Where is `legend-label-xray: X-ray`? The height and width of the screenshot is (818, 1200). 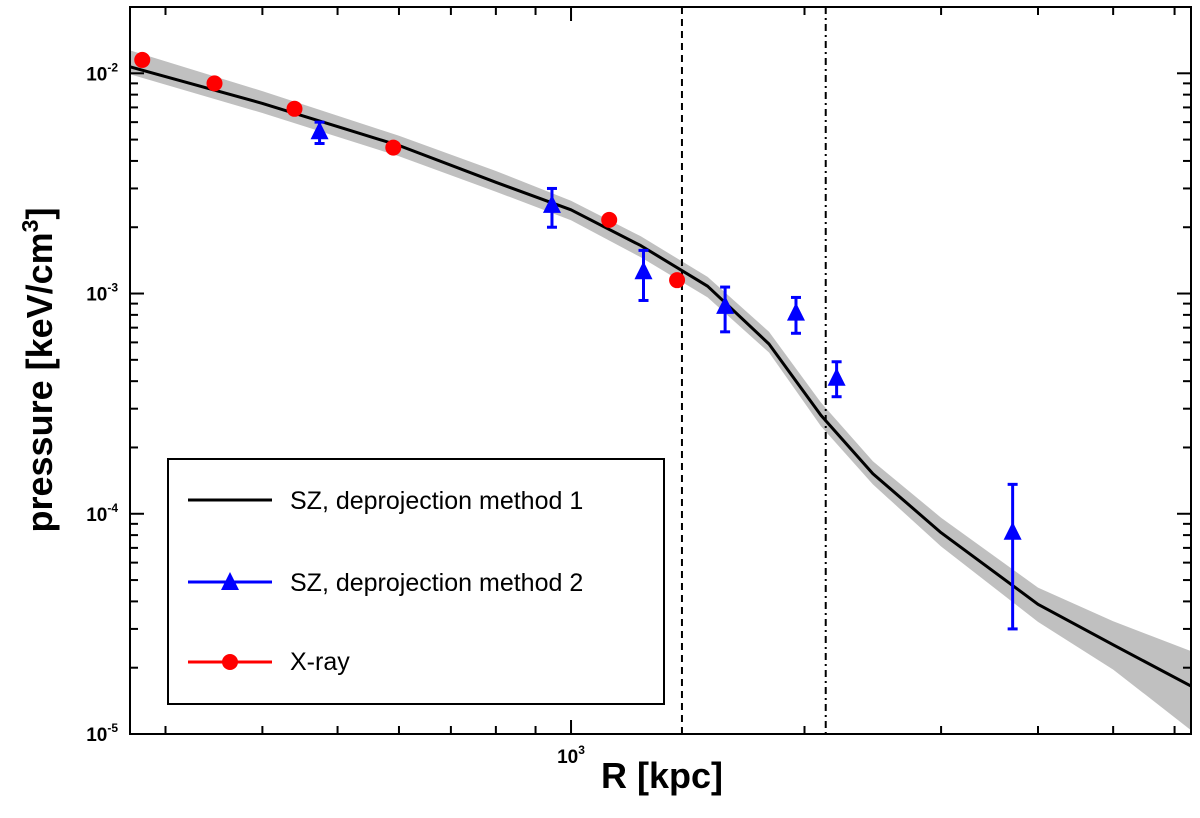
legend-label-xray: X-ray is located at coordinates (320, 662).